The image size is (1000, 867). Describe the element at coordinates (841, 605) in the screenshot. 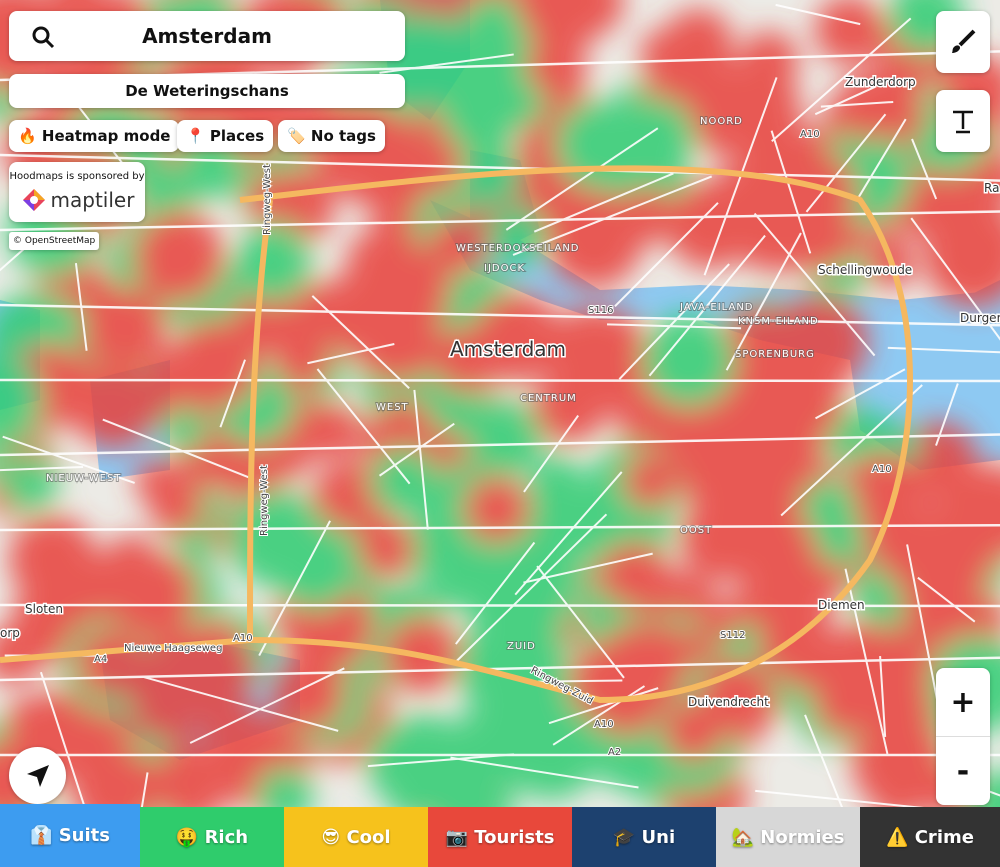

I see `place-label: Diemen` at that location.